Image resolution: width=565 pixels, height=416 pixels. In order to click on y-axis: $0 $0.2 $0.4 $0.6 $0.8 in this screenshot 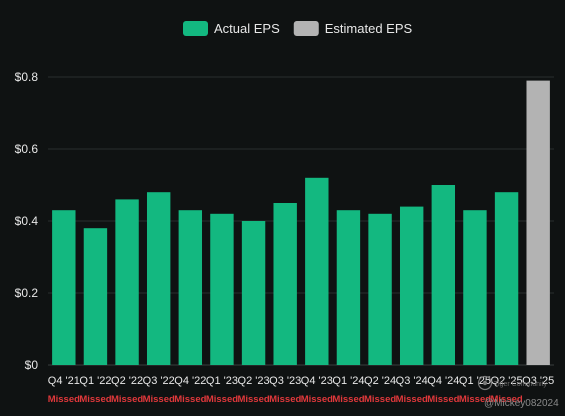, I will do `click(27, 221)`.